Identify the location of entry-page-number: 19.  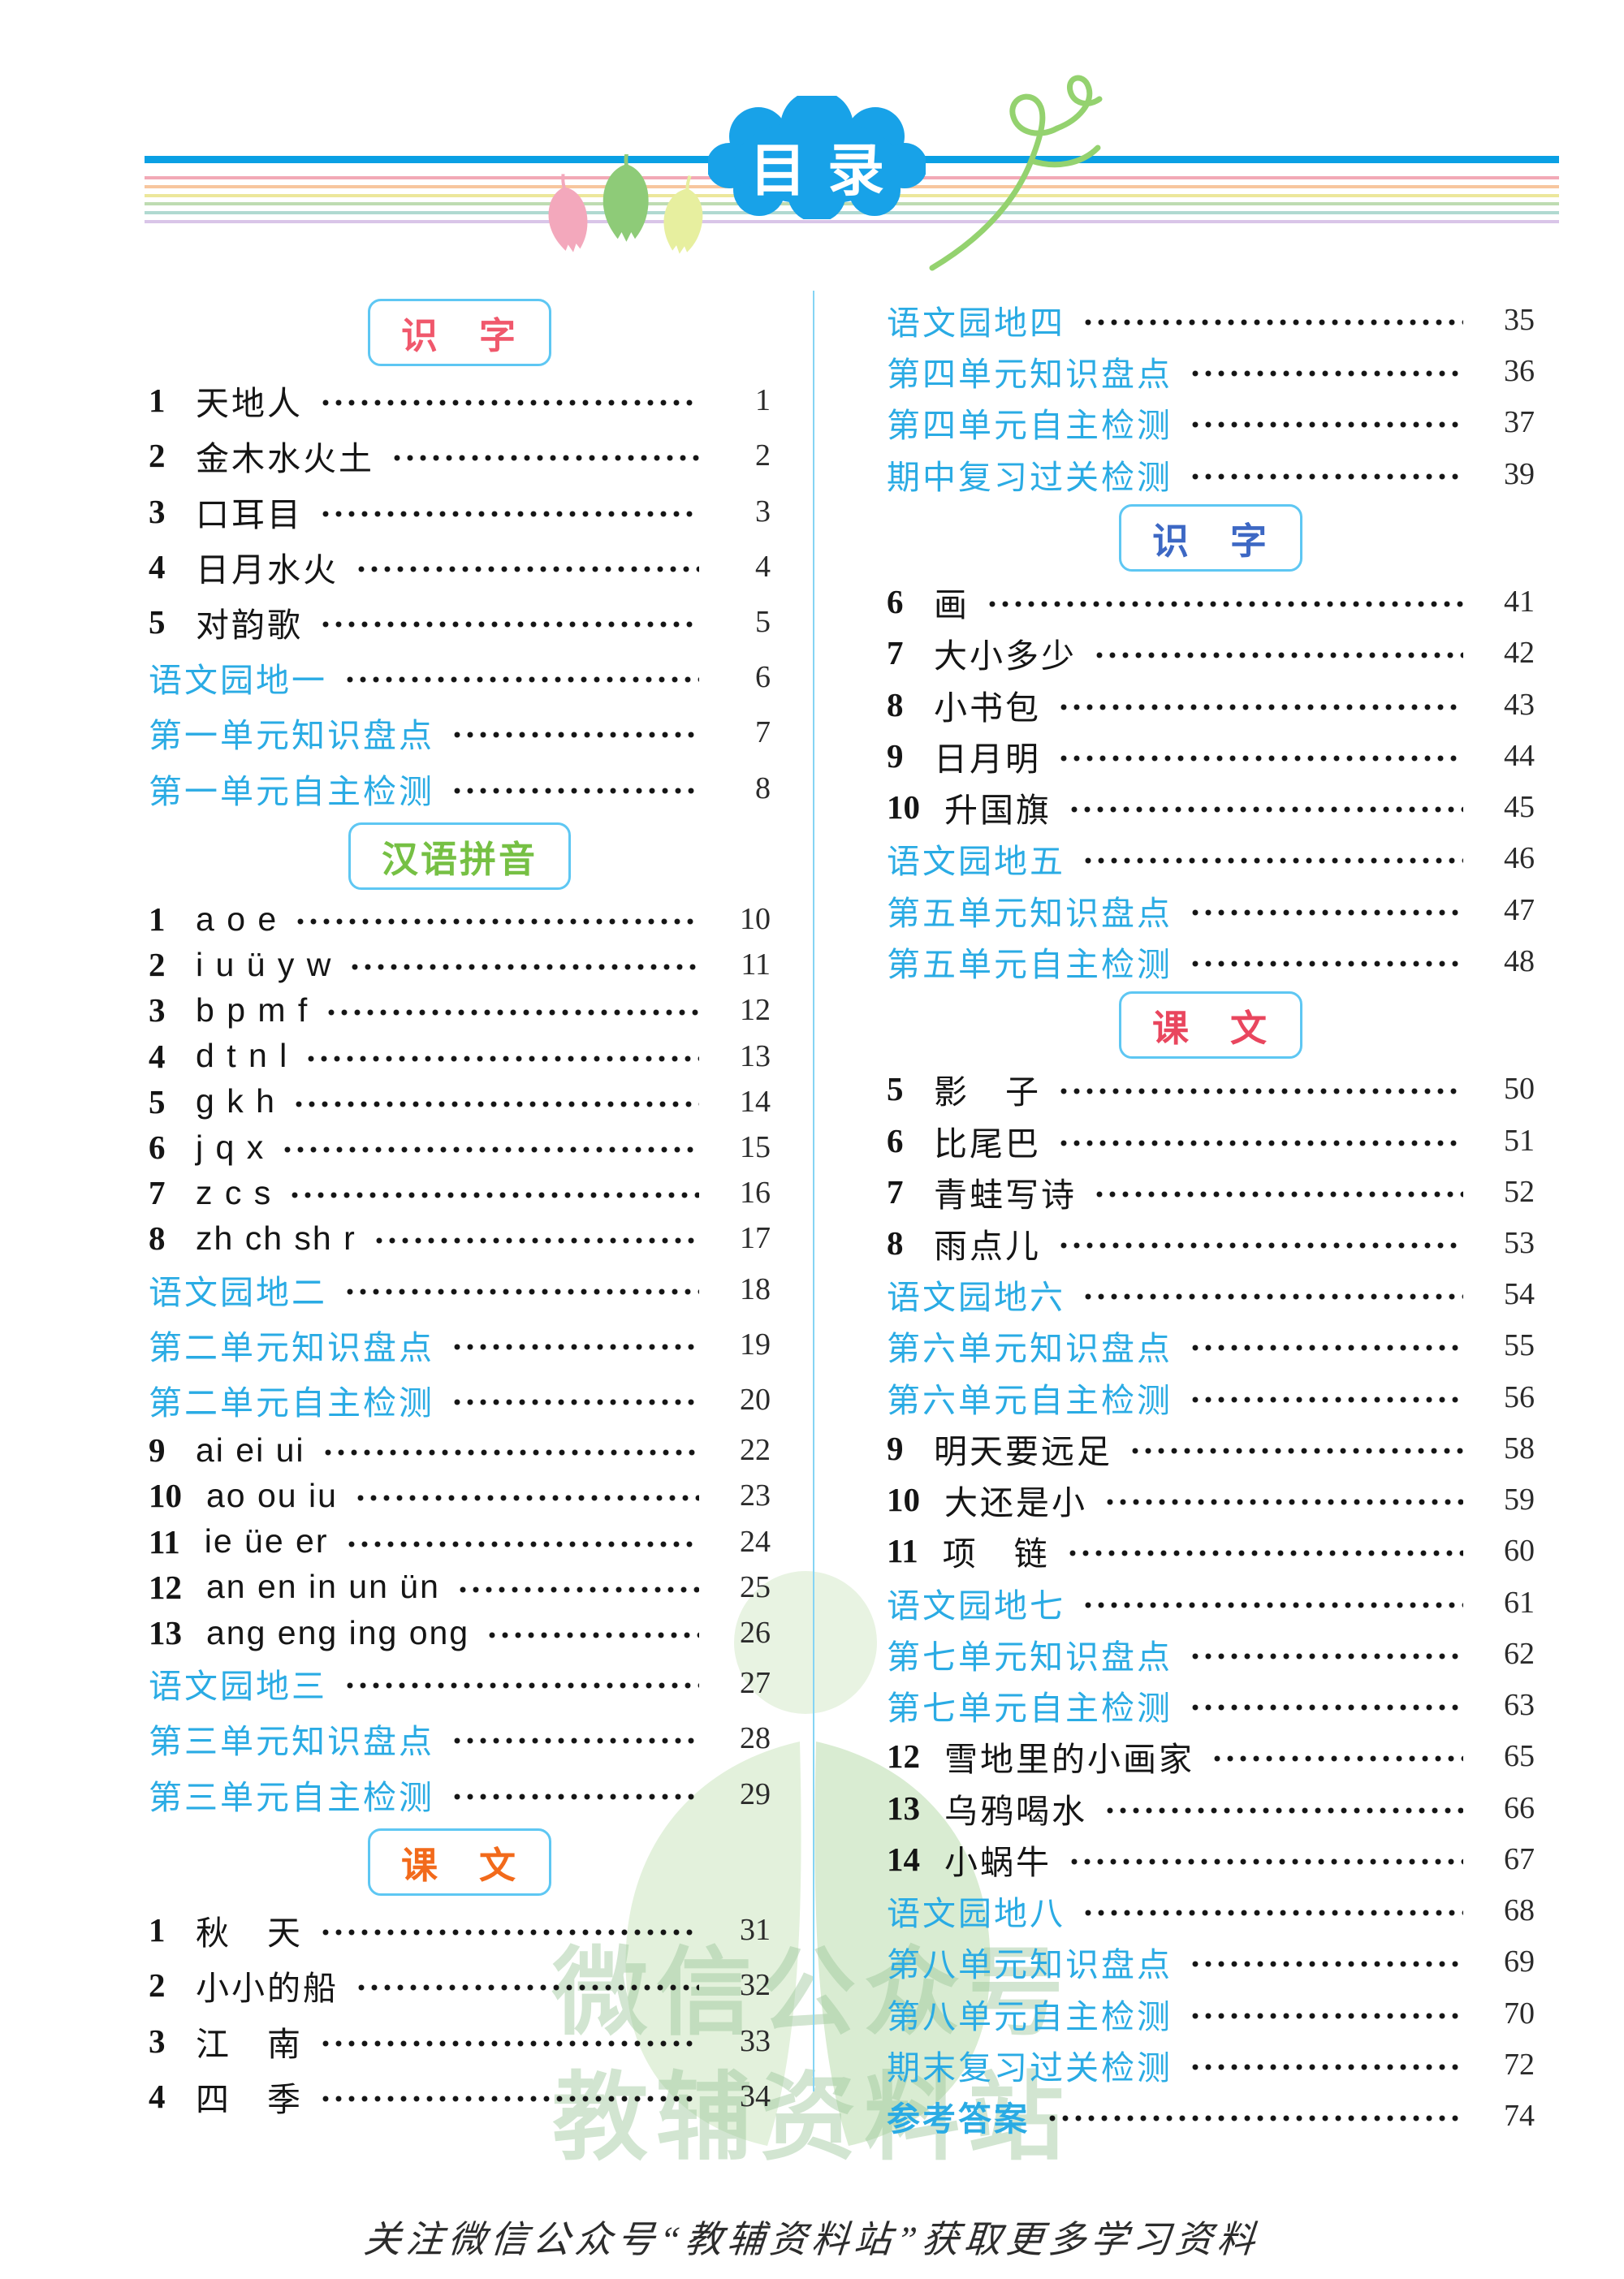
(756, 1344).